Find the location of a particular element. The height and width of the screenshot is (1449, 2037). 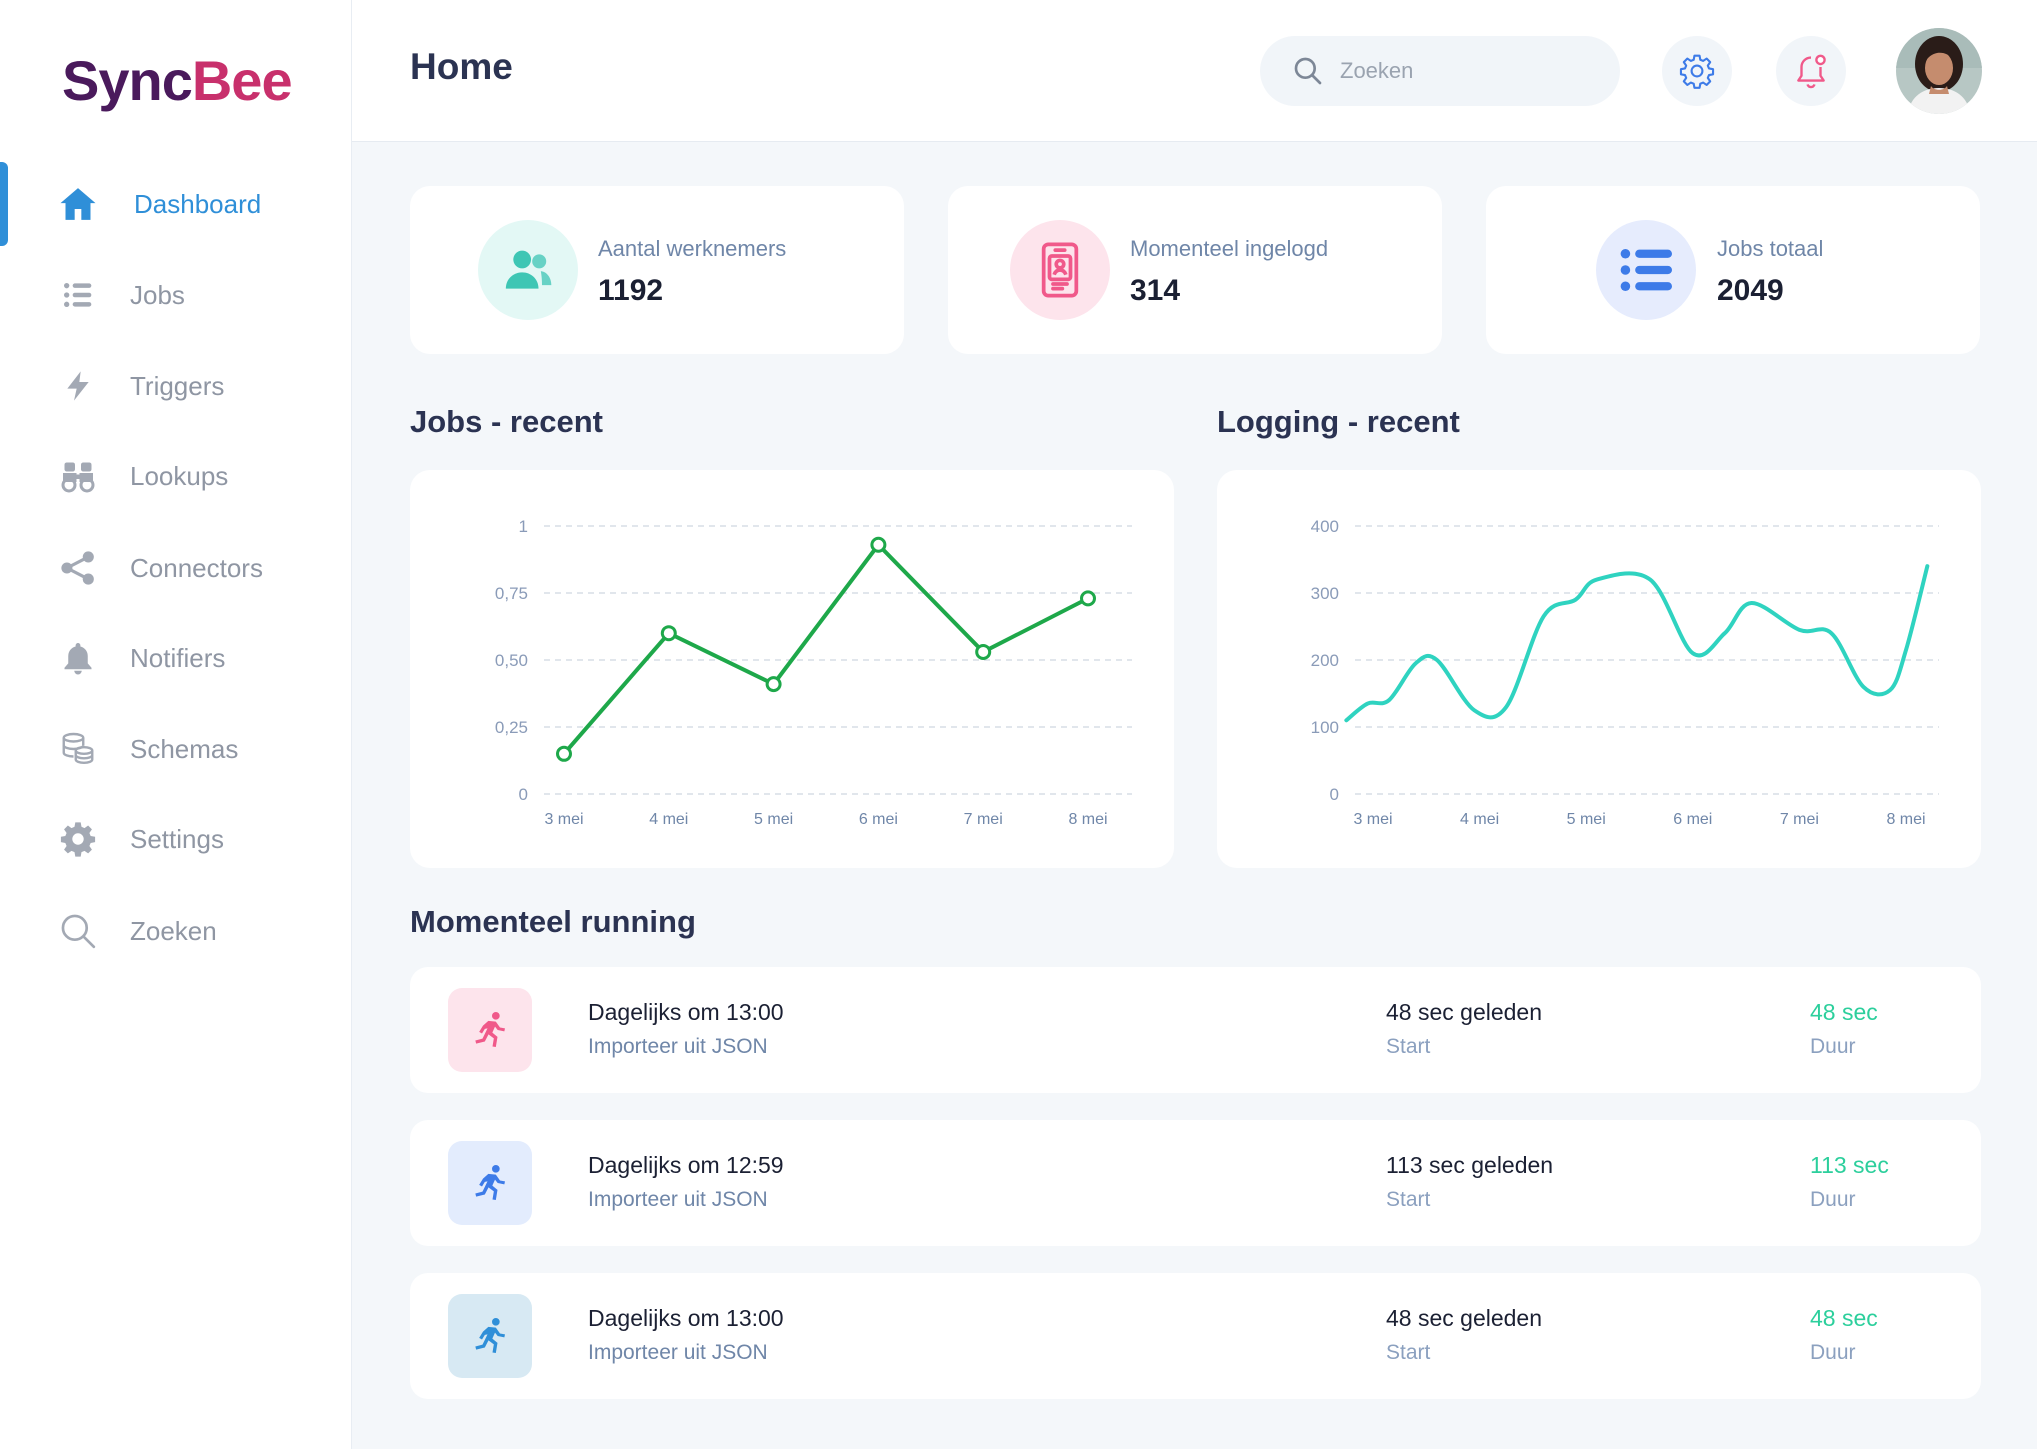

sidebar-item-lookups: Lookups is located at coordinates (176, 476).